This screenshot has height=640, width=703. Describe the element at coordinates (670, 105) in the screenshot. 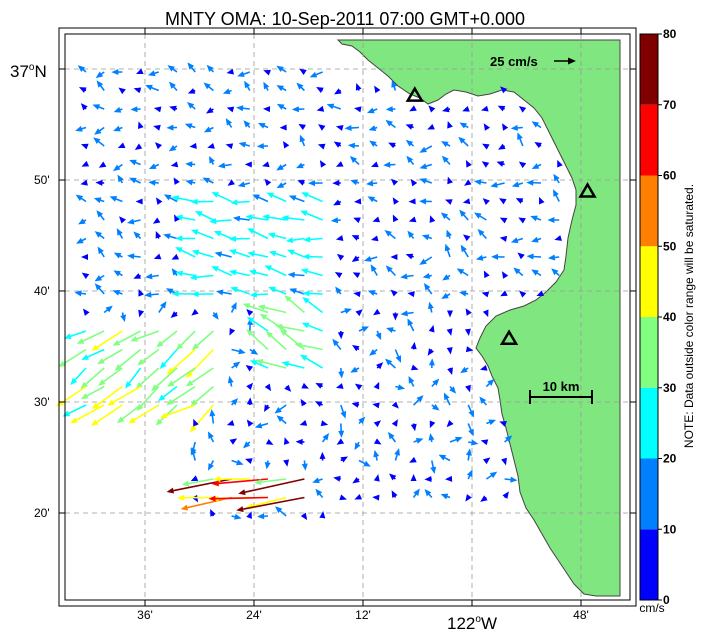

I see `colorbar-tick-label: 70` at that location.